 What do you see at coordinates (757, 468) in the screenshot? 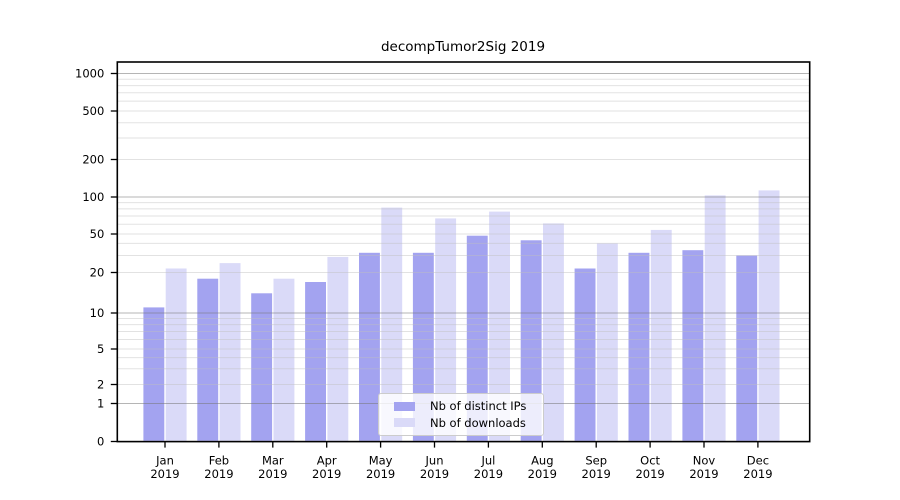
I see `x-tick-label-dec: Dec 2019` at bounding box center [757, 468].